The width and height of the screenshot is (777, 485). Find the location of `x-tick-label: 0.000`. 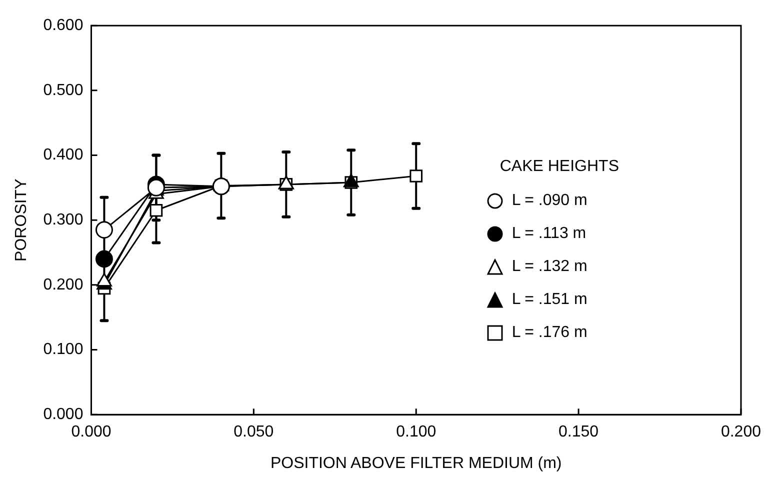

x-tick-label: 0.000 is located at coordinates (91, 432).